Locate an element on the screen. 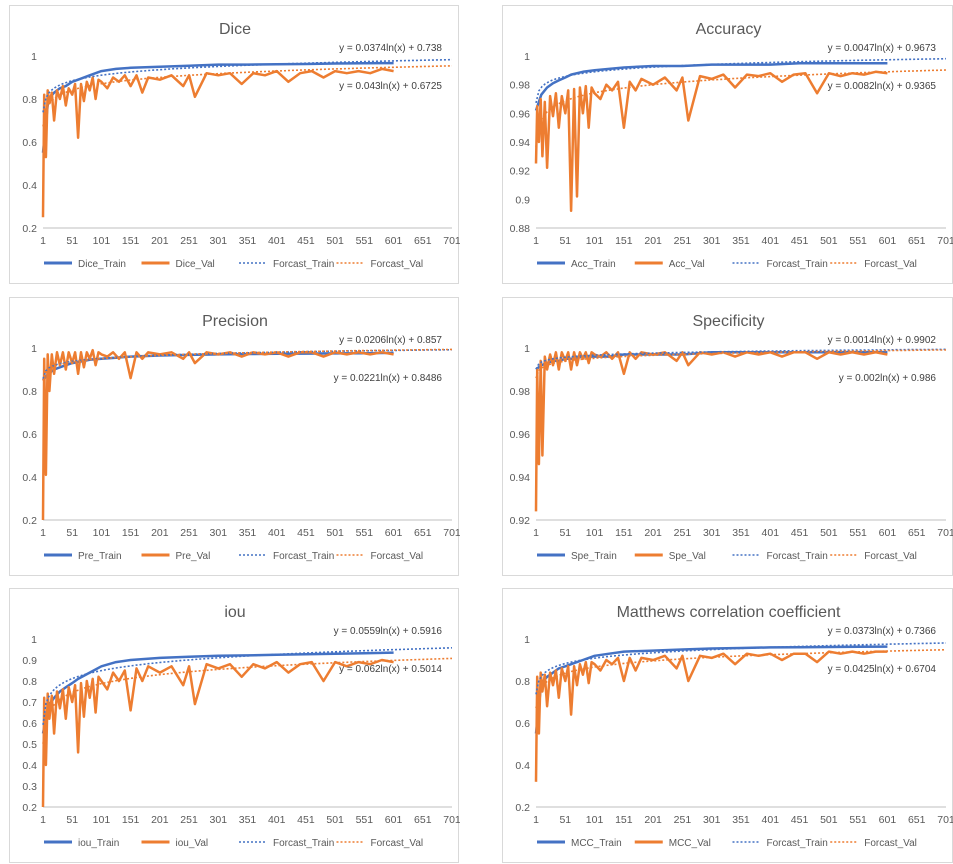  chart-title: Precision is located at coordinates (235, 321).